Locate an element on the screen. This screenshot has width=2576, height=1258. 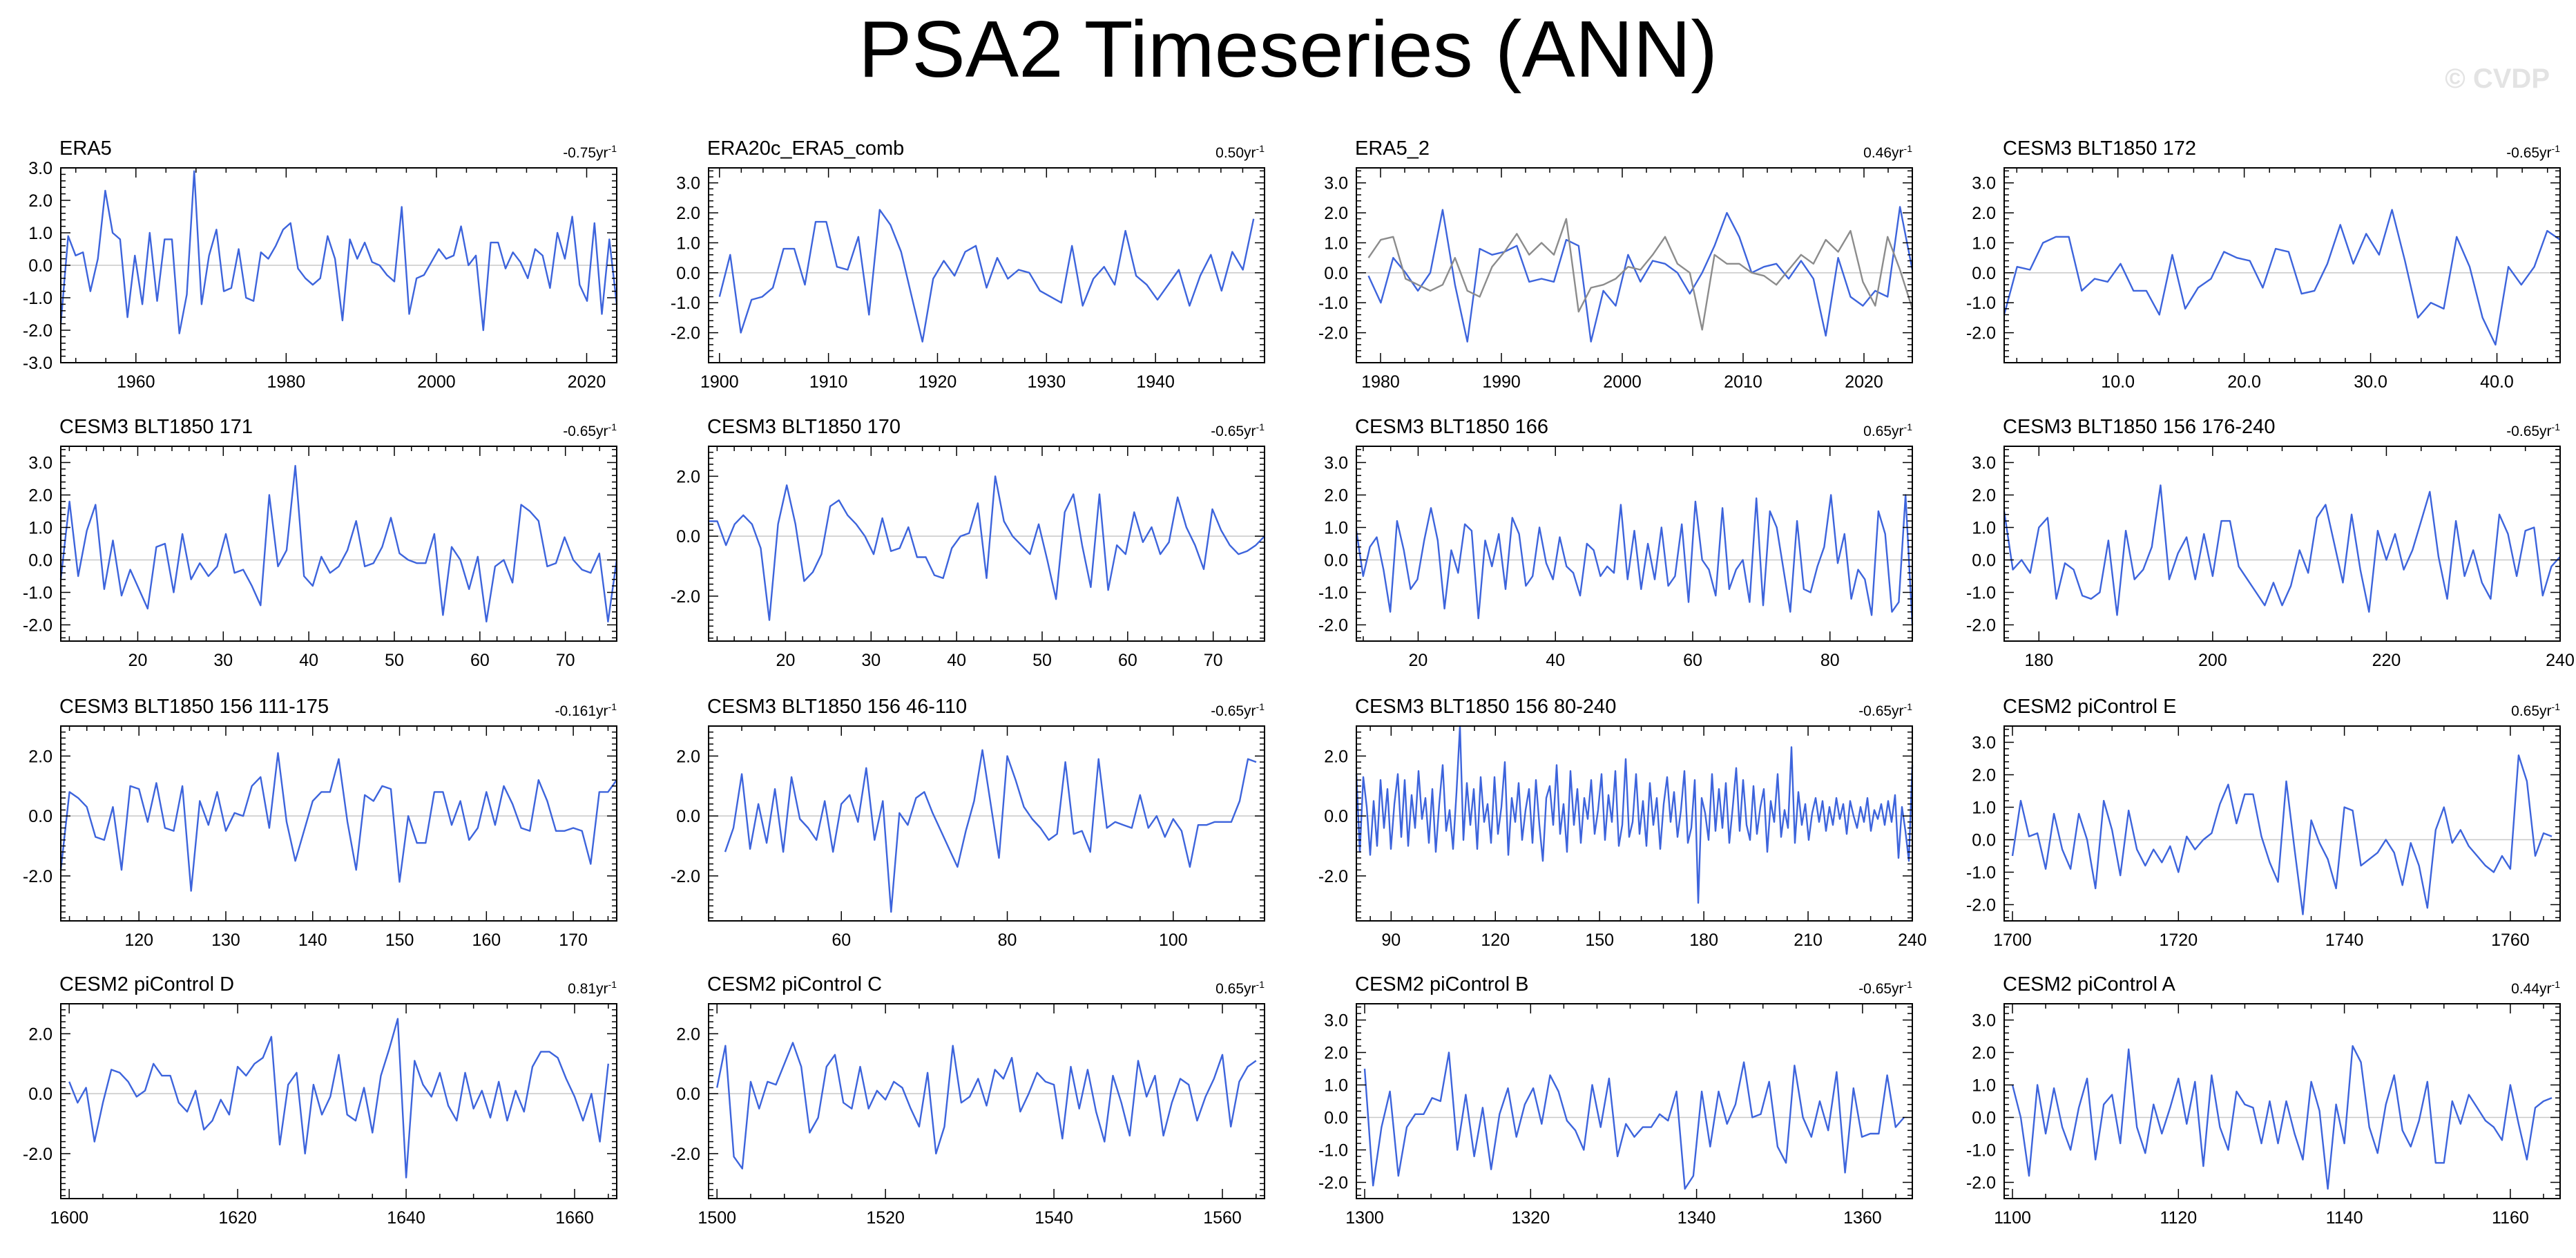
trend-value: -0.65yr is located at coordinates (2529, 153).